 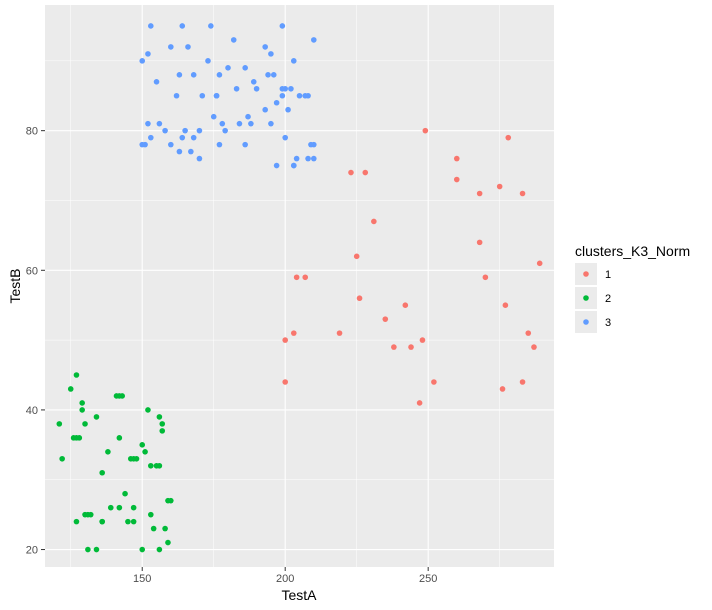 I want to click on x-tick-label: 150, so click(x=142, y=579).